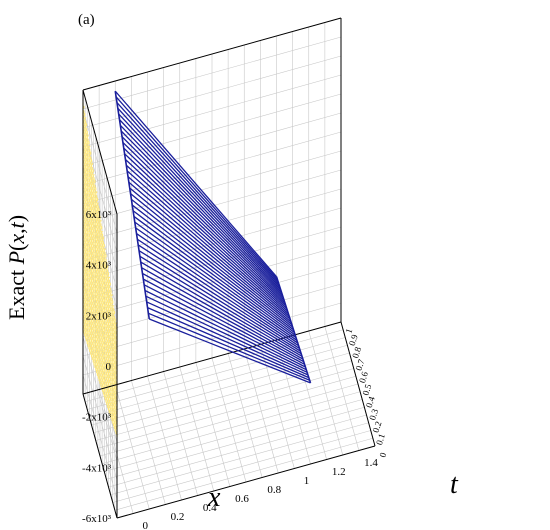 The height and width of the screenshot is (530, 550). Describe the element at coordinates (339, 472) in the screenshot. I see `x-tick-label: 1.2` at that location.